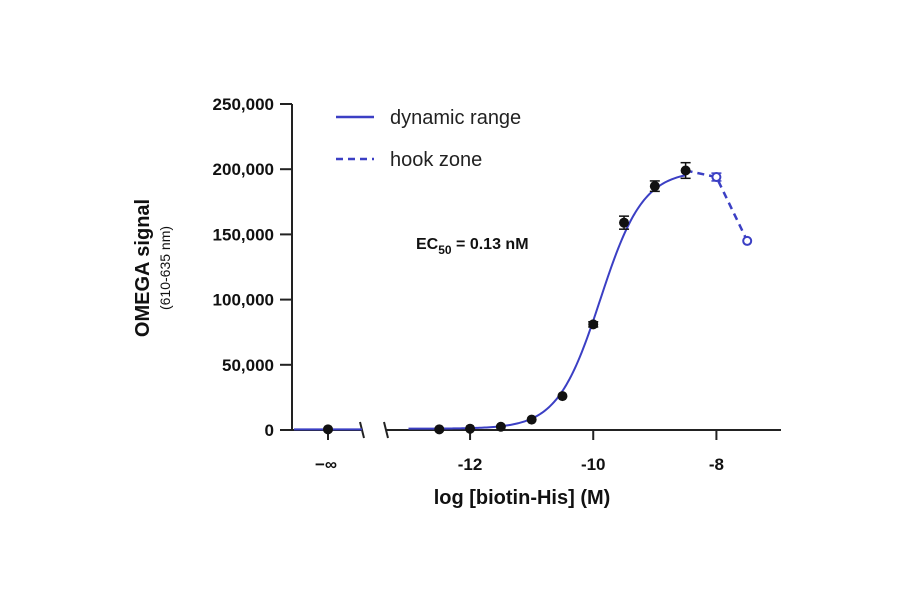 The width and height of the screenshot is (900, 594). Describe the element at coordinates (436, 160) in the screenshot. I see `legend-label-hook-zone: hook zone` at that location.